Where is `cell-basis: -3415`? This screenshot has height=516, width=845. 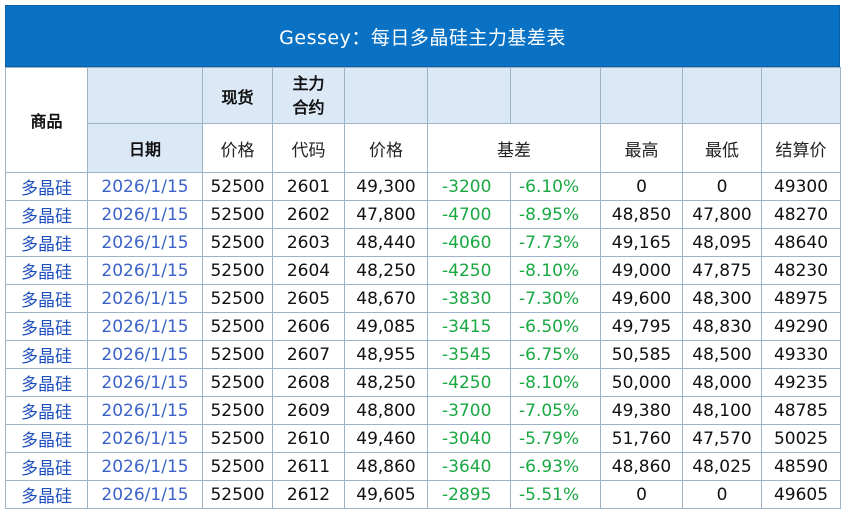
cell-basis: -3415 is located at coordinates (469, 326).